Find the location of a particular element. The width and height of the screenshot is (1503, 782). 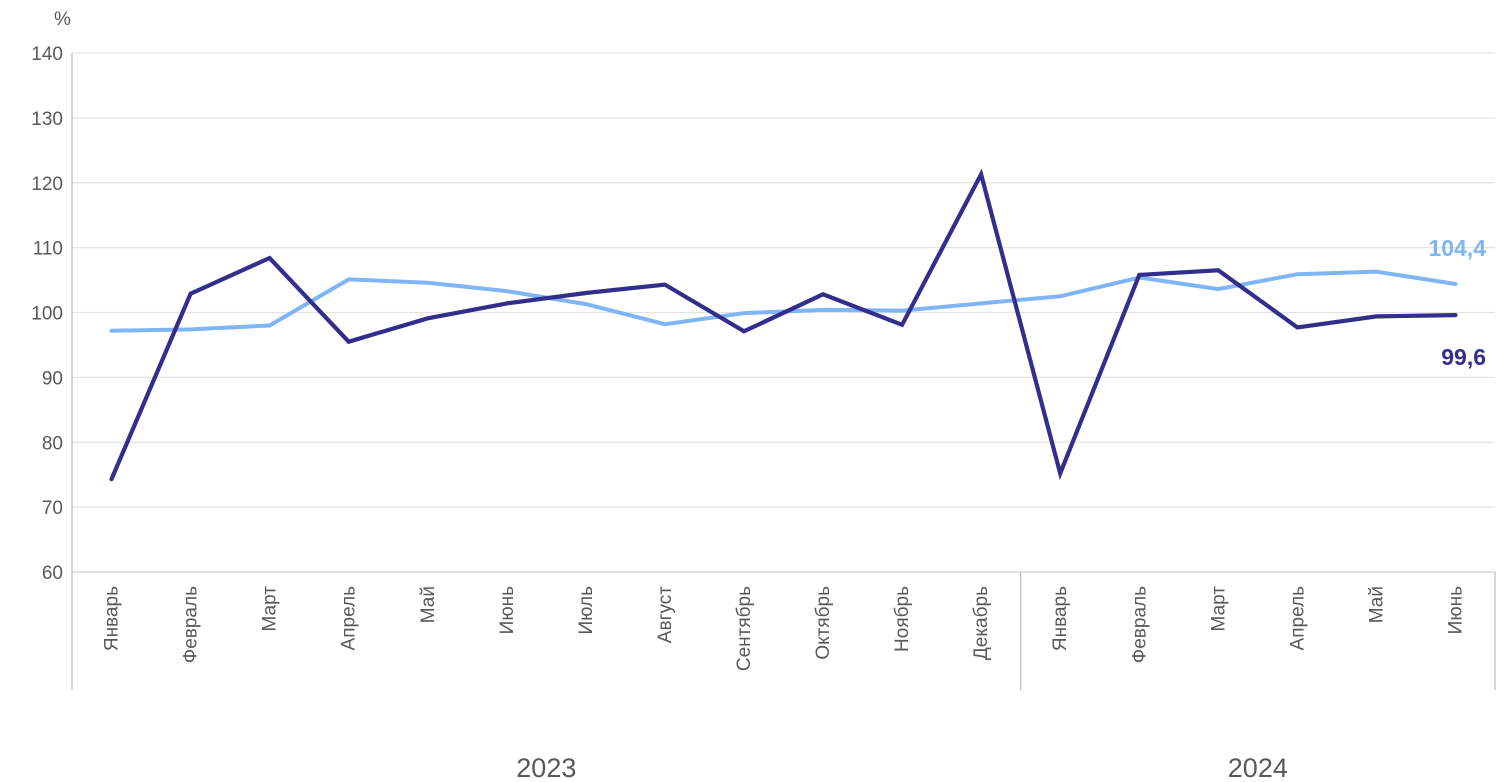

x-tick-label: Сентябрь is located at coordinates (744, 628).